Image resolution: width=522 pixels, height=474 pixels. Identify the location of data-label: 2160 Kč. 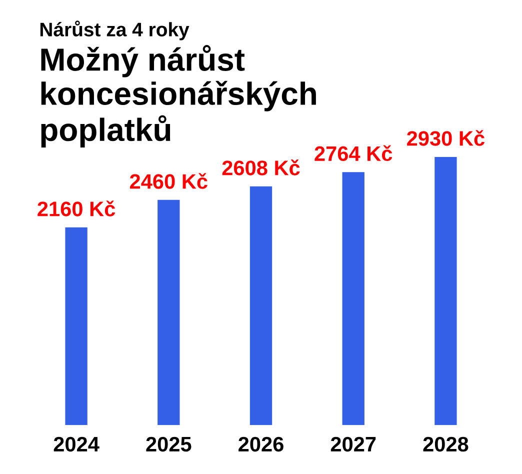
(77, 208).